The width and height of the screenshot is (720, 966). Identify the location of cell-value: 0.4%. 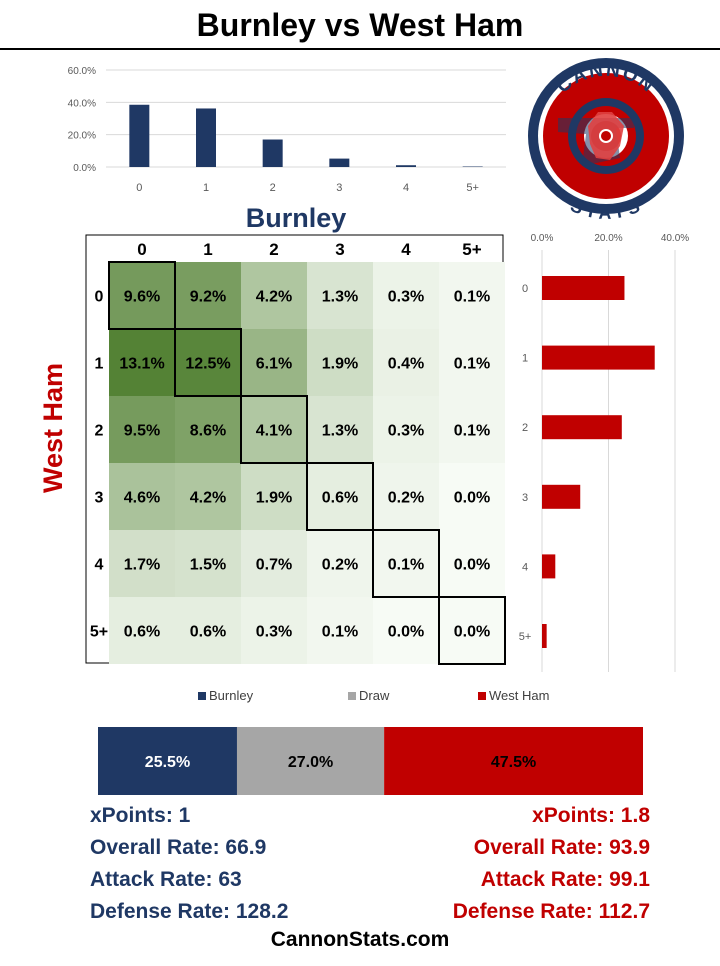
(406, 364).